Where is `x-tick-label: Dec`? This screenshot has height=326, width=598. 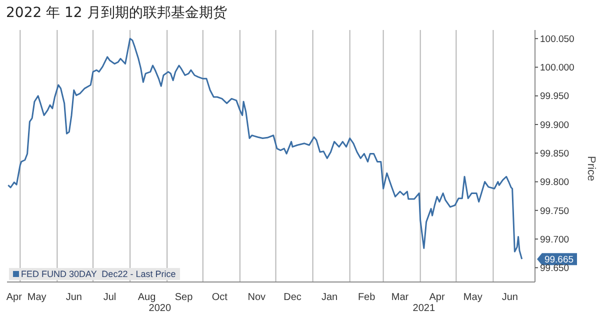
x-tick-label: Dec is located at coordinates (293, 297).